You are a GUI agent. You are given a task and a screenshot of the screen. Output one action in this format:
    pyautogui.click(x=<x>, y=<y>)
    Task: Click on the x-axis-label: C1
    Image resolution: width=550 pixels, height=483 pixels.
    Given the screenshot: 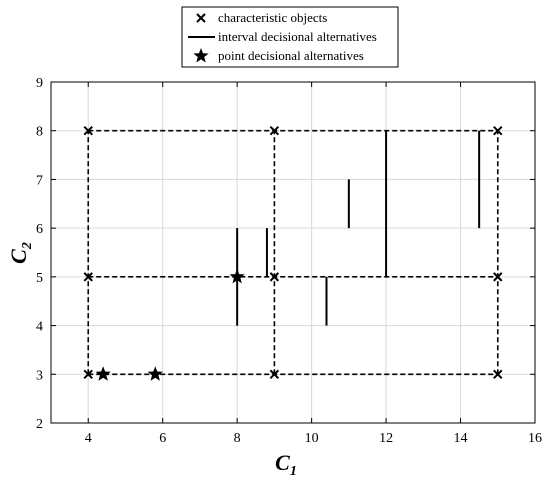 What is the action you would take?
    pyautogui.click(x=286, y=464)
    